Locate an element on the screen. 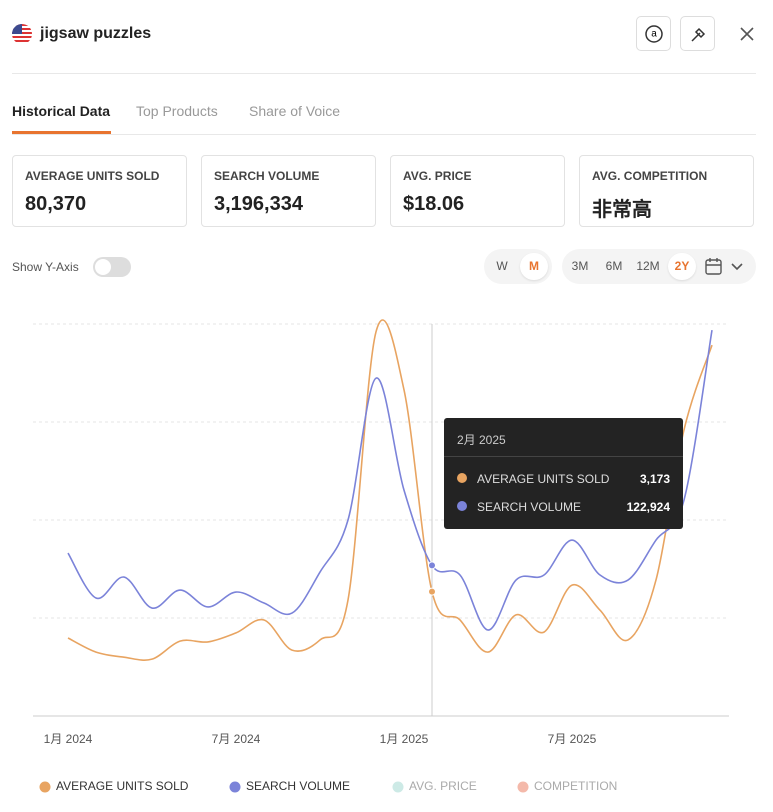  range-button: 12M is located at coordinates (648, 266).